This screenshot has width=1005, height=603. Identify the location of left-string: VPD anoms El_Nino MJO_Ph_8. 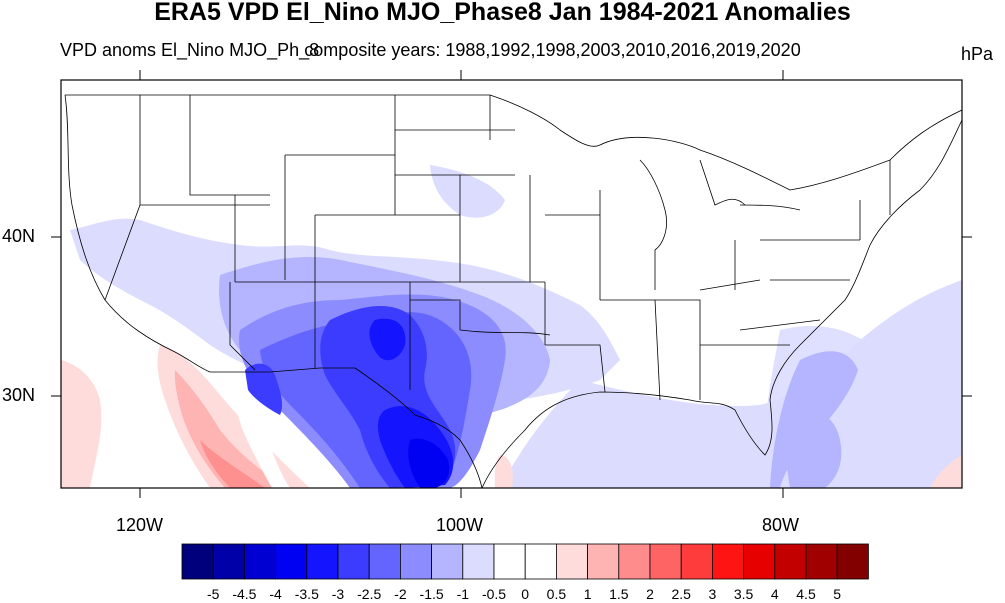
(190, 50).